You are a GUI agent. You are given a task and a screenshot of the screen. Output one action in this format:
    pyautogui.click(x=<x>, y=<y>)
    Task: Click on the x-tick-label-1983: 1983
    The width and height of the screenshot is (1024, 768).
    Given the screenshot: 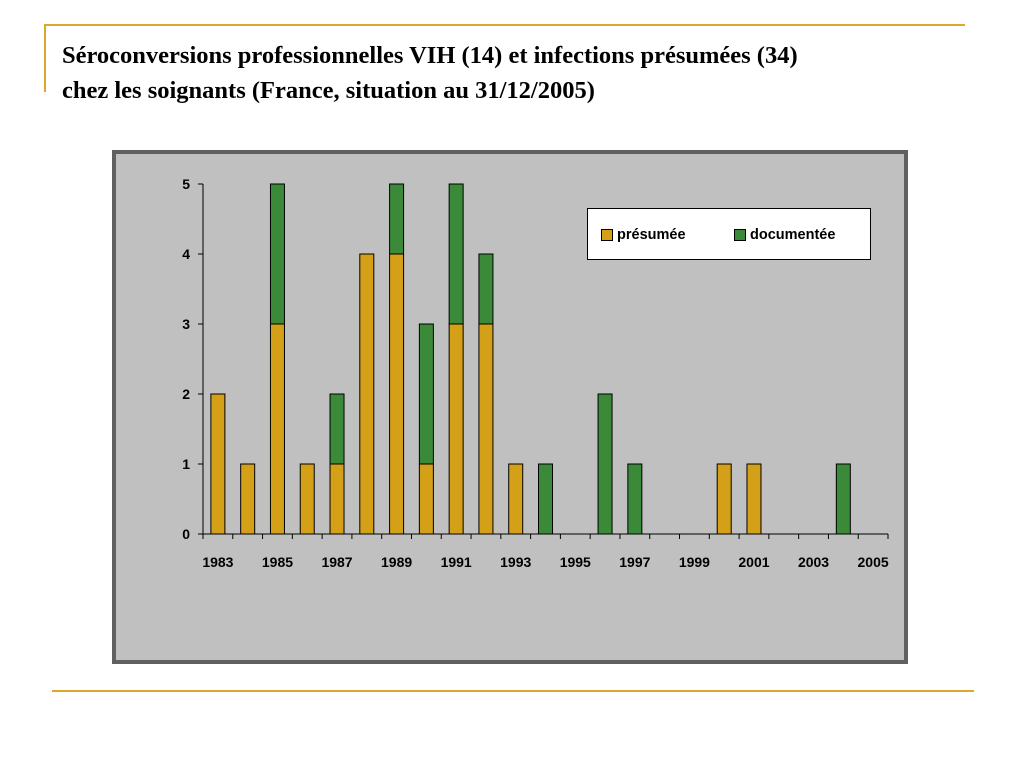 What is the action you would take?
    pyautogui.click(x=217, y=562)
    